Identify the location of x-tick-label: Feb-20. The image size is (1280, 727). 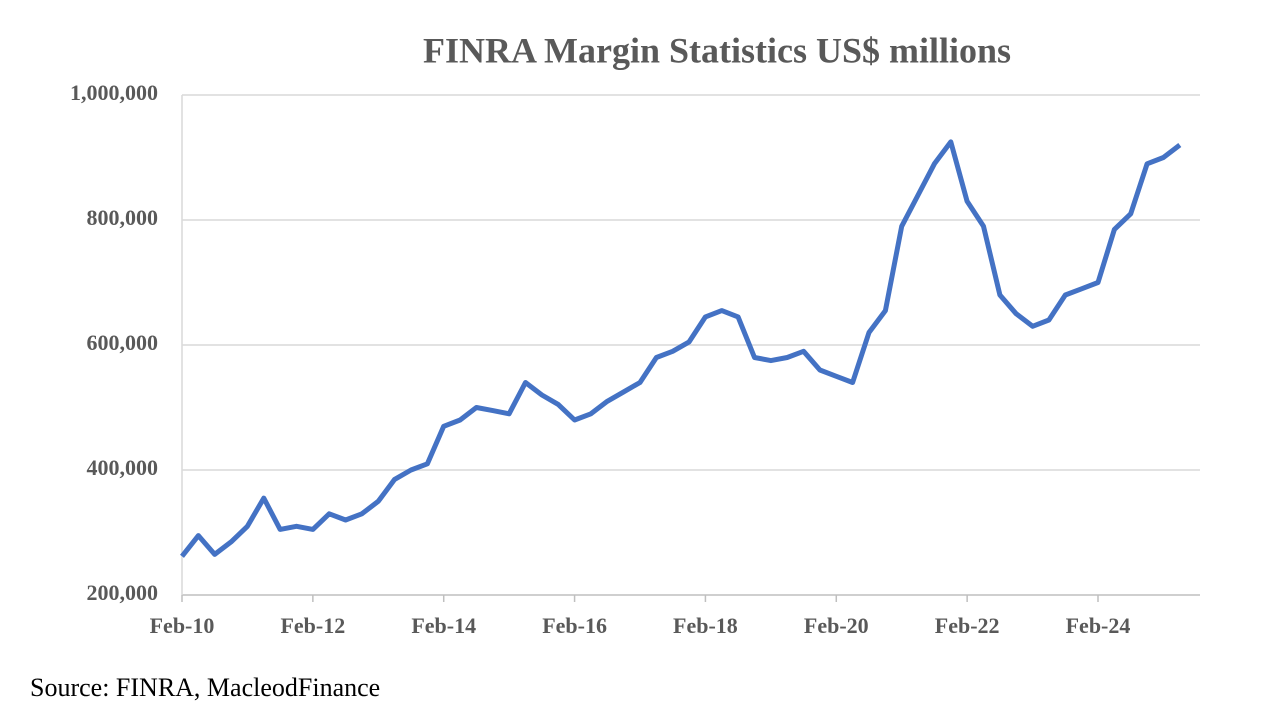
(836, 625).